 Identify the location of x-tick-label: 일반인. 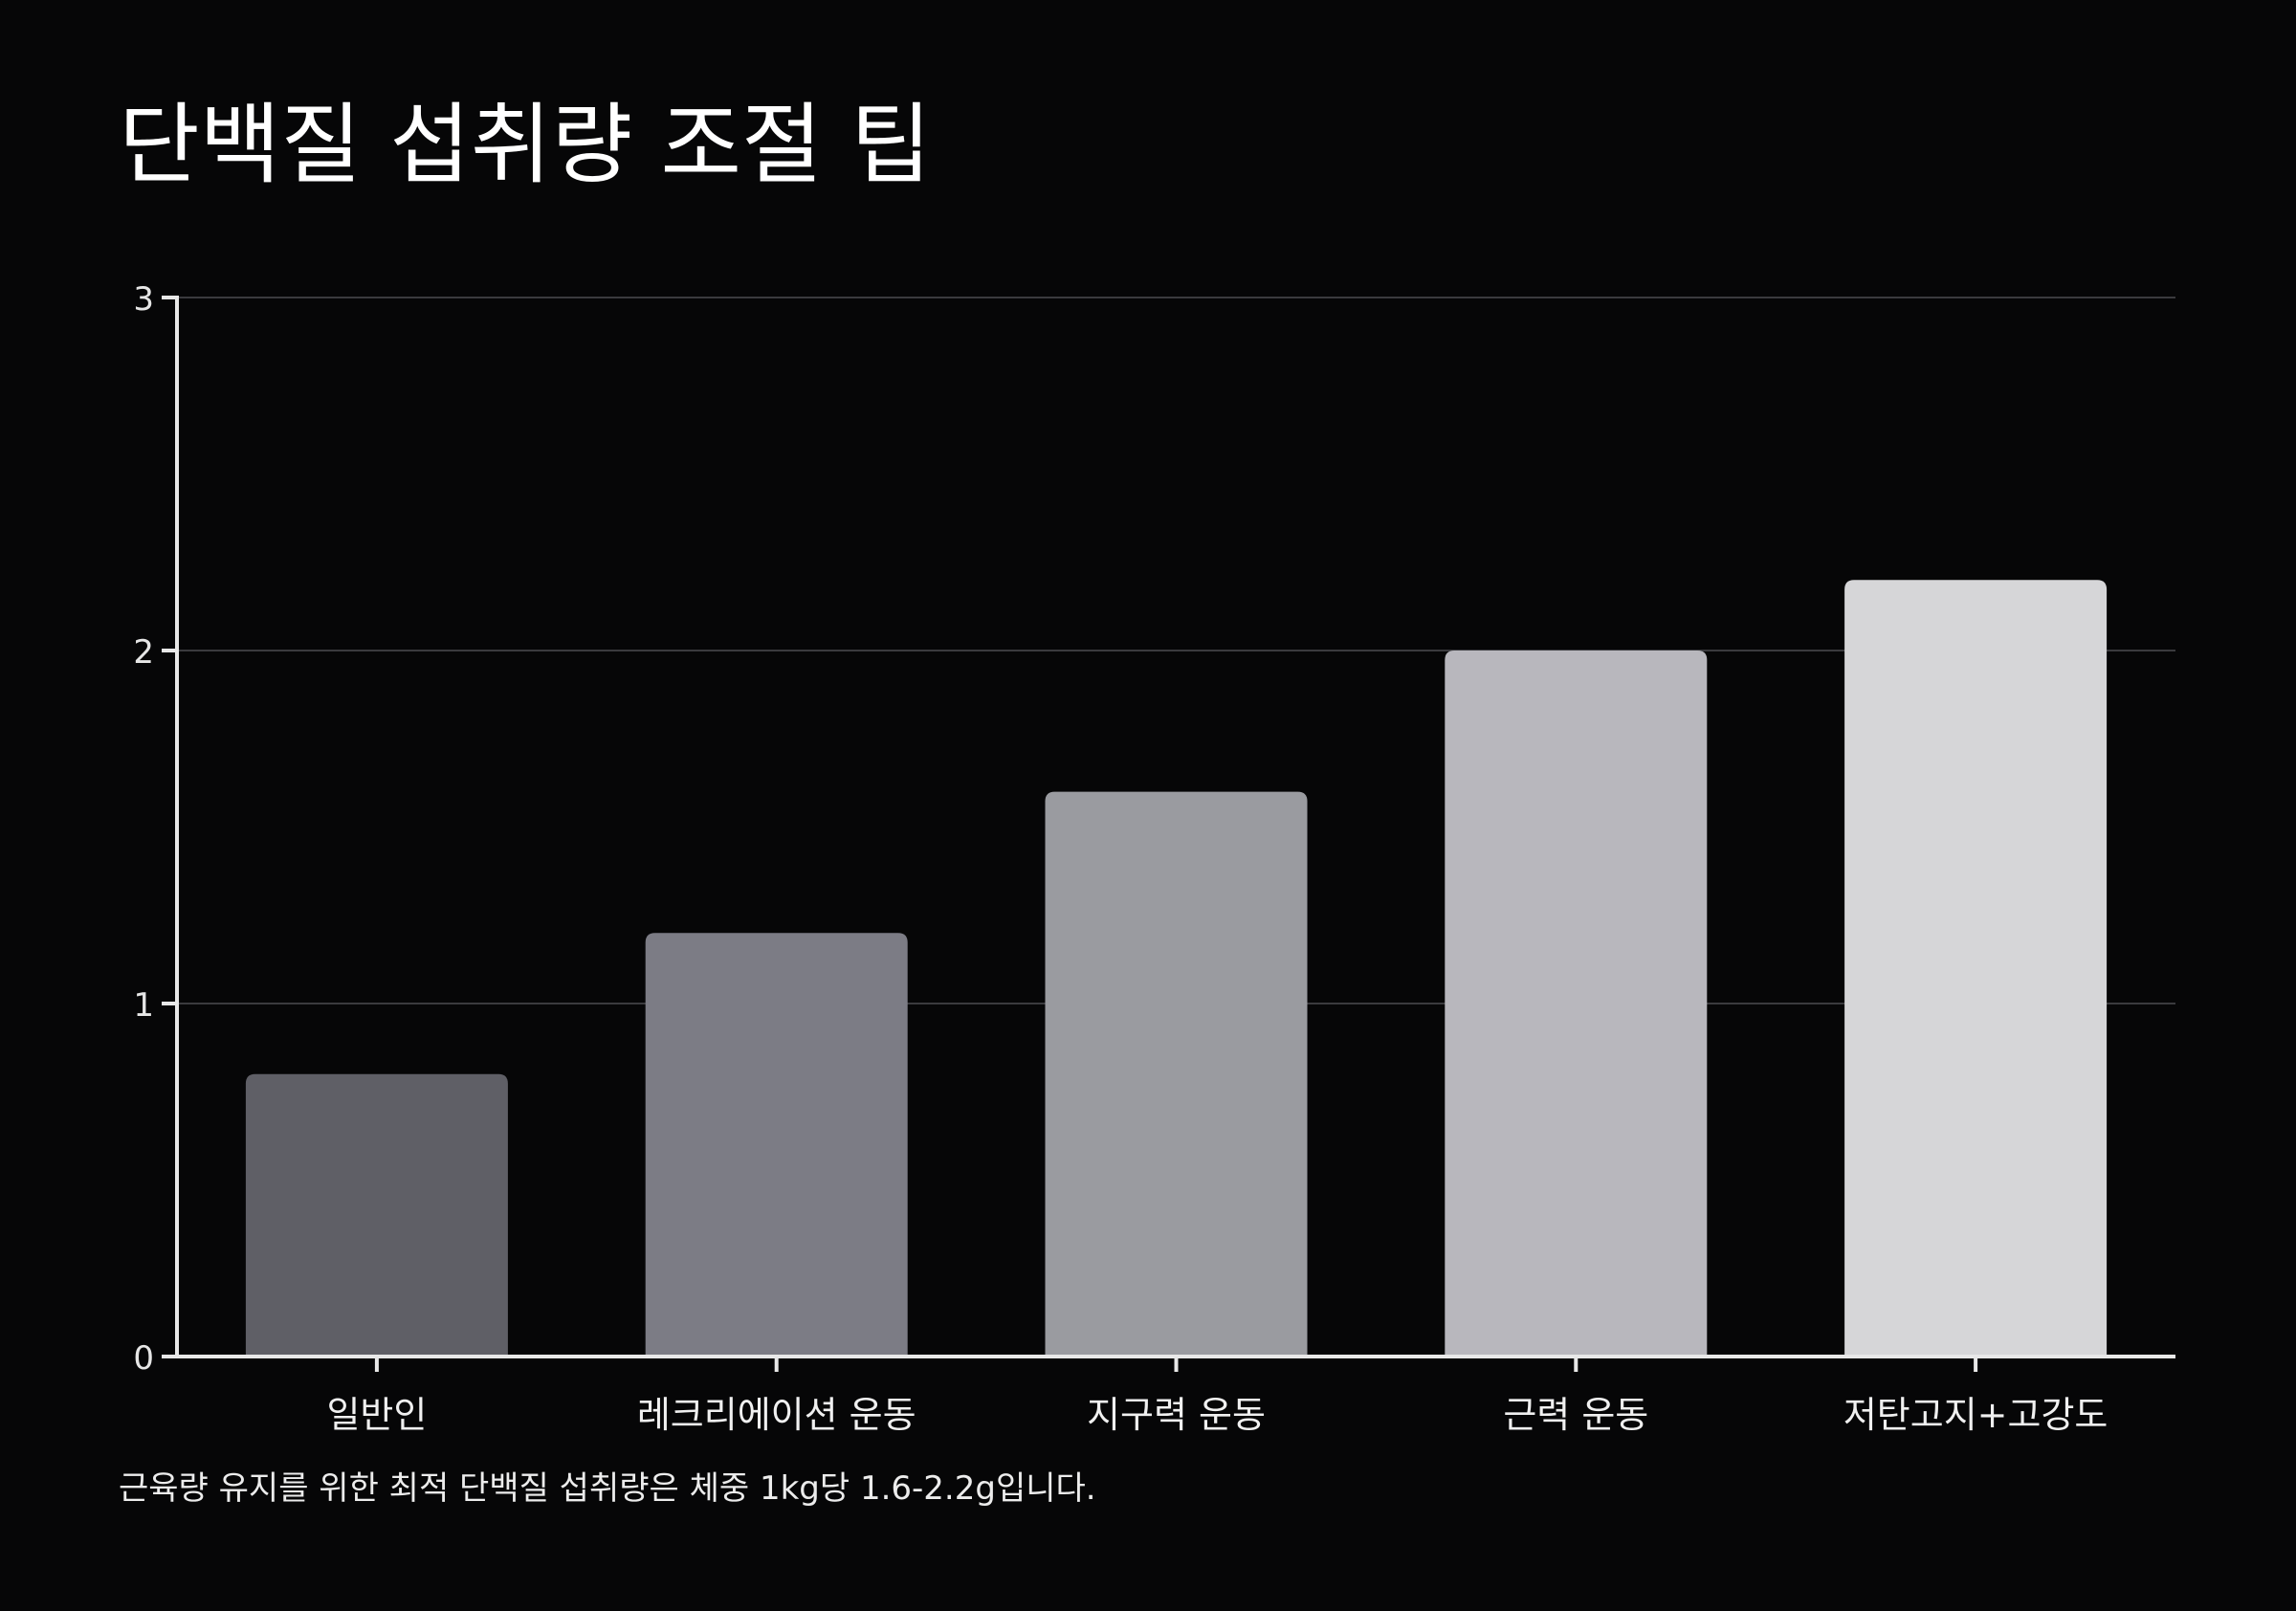
(377, 1415).